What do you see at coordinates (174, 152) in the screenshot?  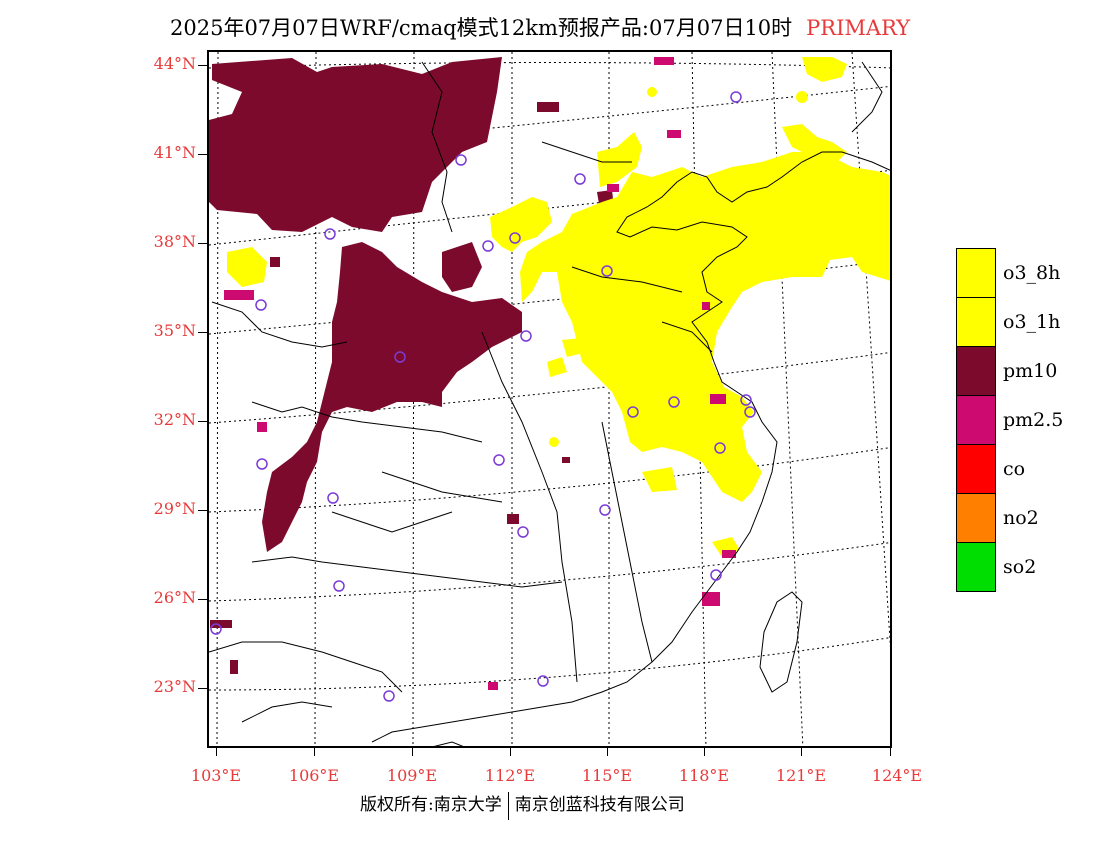 I see `lat-label-41: 41°N` at bounding box center [174, 152].